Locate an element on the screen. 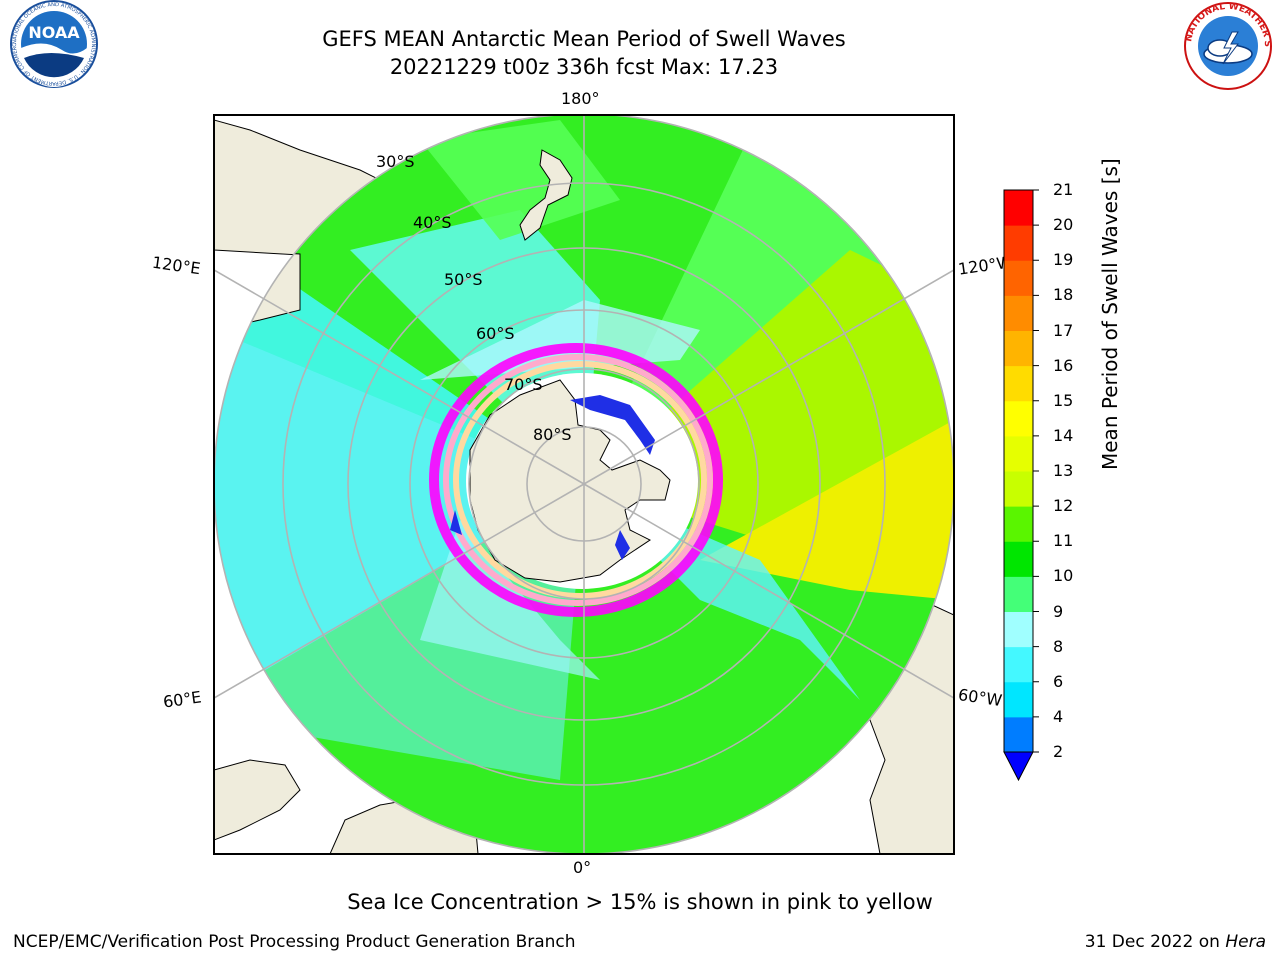 The image size is (1280, 960). land-new-zealand is located at coordinates (546, 195).